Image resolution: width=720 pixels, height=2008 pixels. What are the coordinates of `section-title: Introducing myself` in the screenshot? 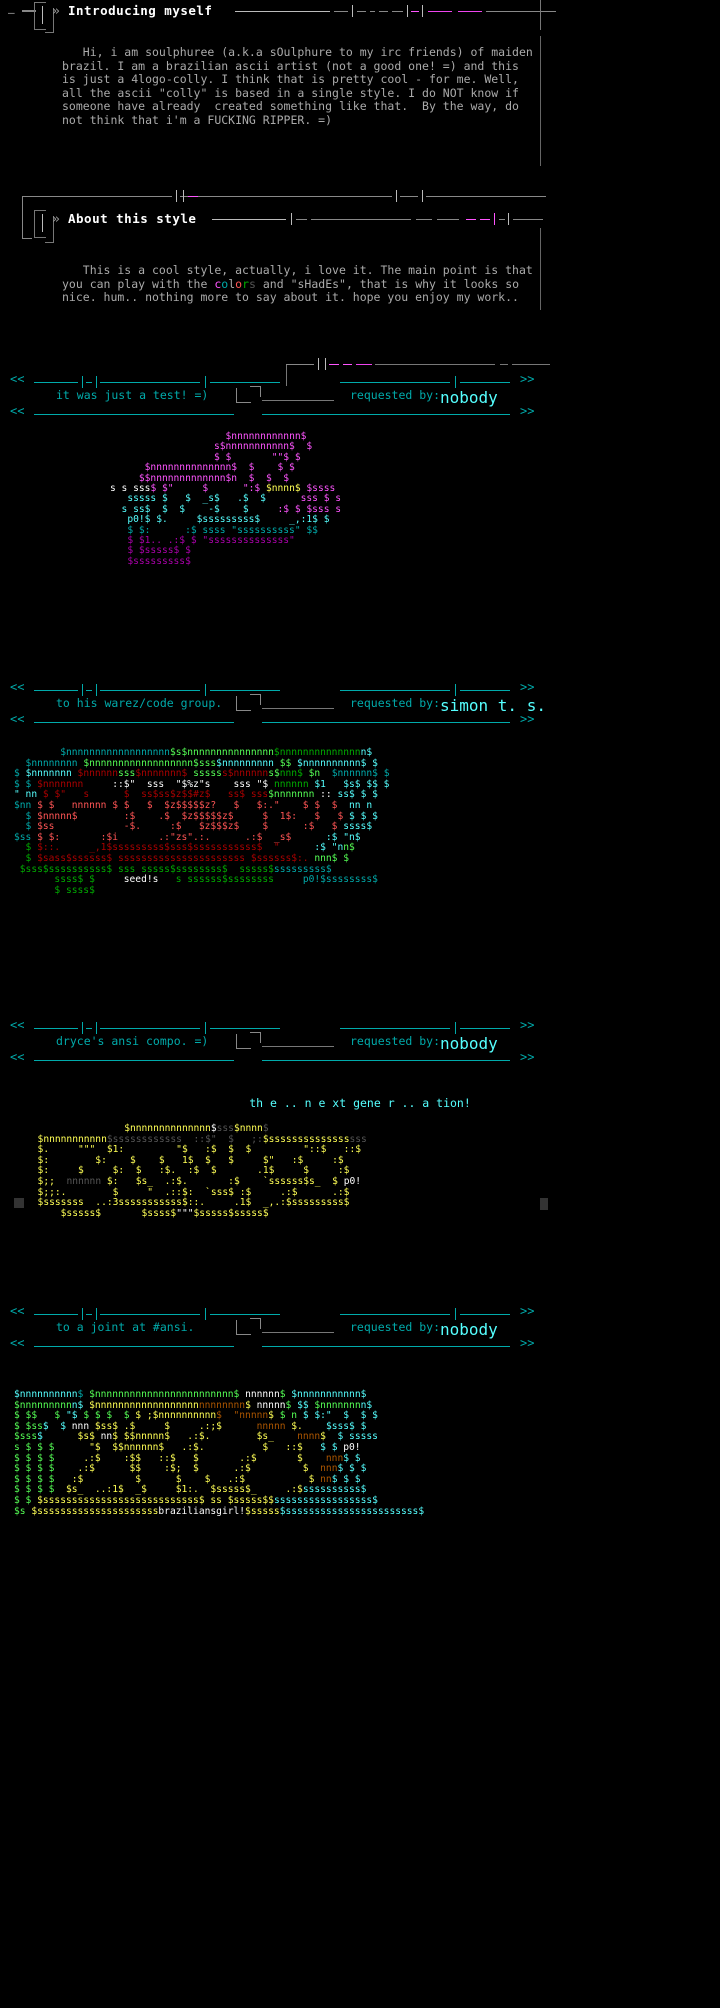 It's located at (140, 10).